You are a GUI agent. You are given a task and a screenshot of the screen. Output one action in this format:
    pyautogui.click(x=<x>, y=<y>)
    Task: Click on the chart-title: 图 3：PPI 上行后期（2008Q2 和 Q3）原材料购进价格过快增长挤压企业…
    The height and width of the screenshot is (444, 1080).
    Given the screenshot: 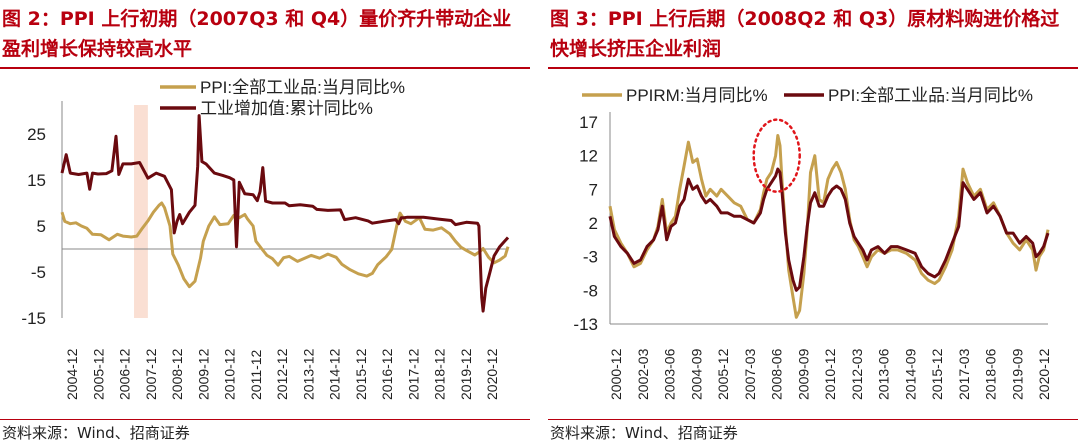 What is the action you would take?
    pyautogui.click(x=805, y=34)
    